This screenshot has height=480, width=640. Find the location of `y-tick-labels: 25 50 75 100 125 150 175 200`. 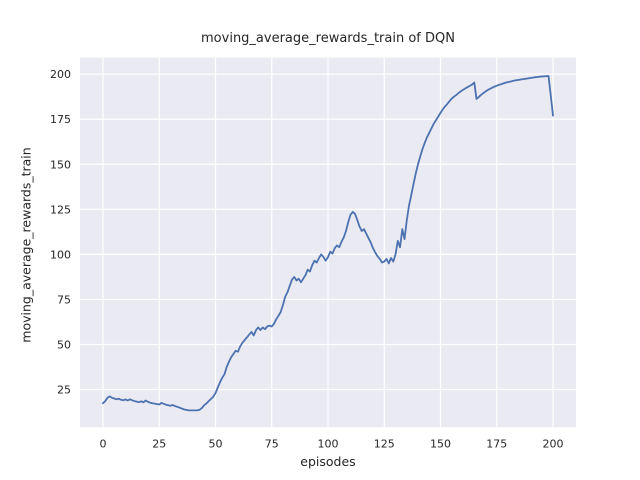

y-tick-labels: 25 50 75 100 125 150 175 200 is located at coordinates (60, 232).